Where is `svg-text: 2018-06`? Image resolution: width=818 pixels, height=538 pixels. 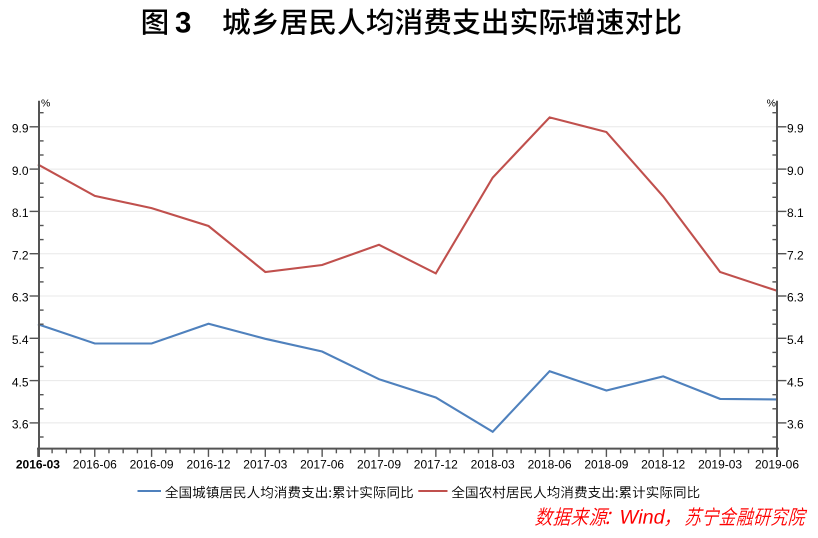
svg-text: 2018-06 is located at coordinates (550, 464).